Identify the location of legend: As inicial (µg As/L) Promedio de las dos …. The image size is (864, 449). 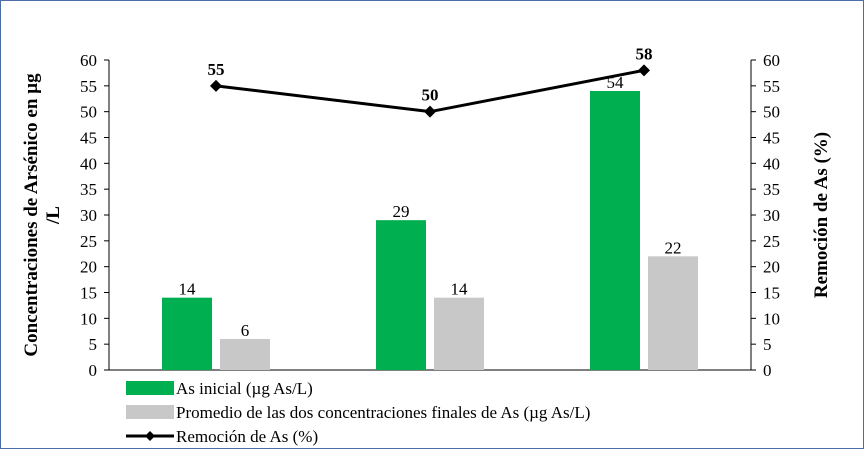
(358, 412).